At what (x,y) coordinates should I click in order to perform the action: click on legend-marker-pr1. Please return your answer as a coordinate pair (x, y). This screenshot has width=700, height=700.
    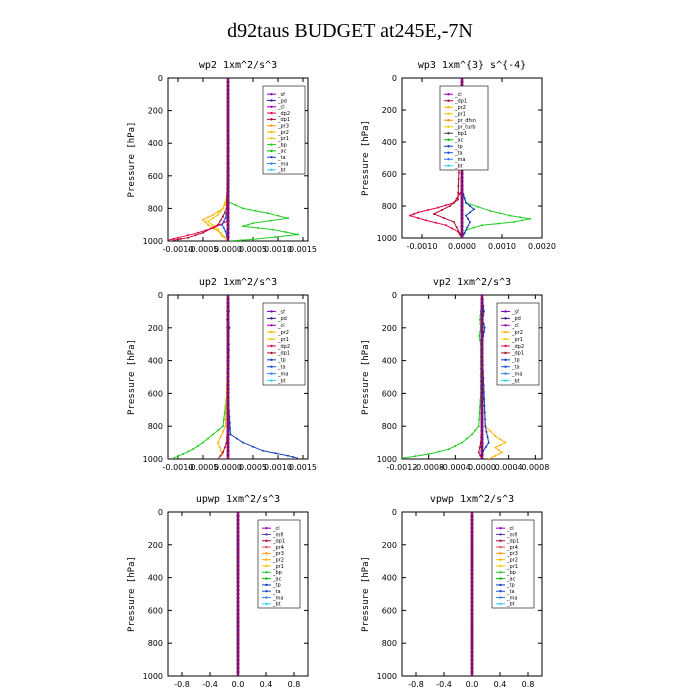
    Looking at the image, I should click on (505, 339).